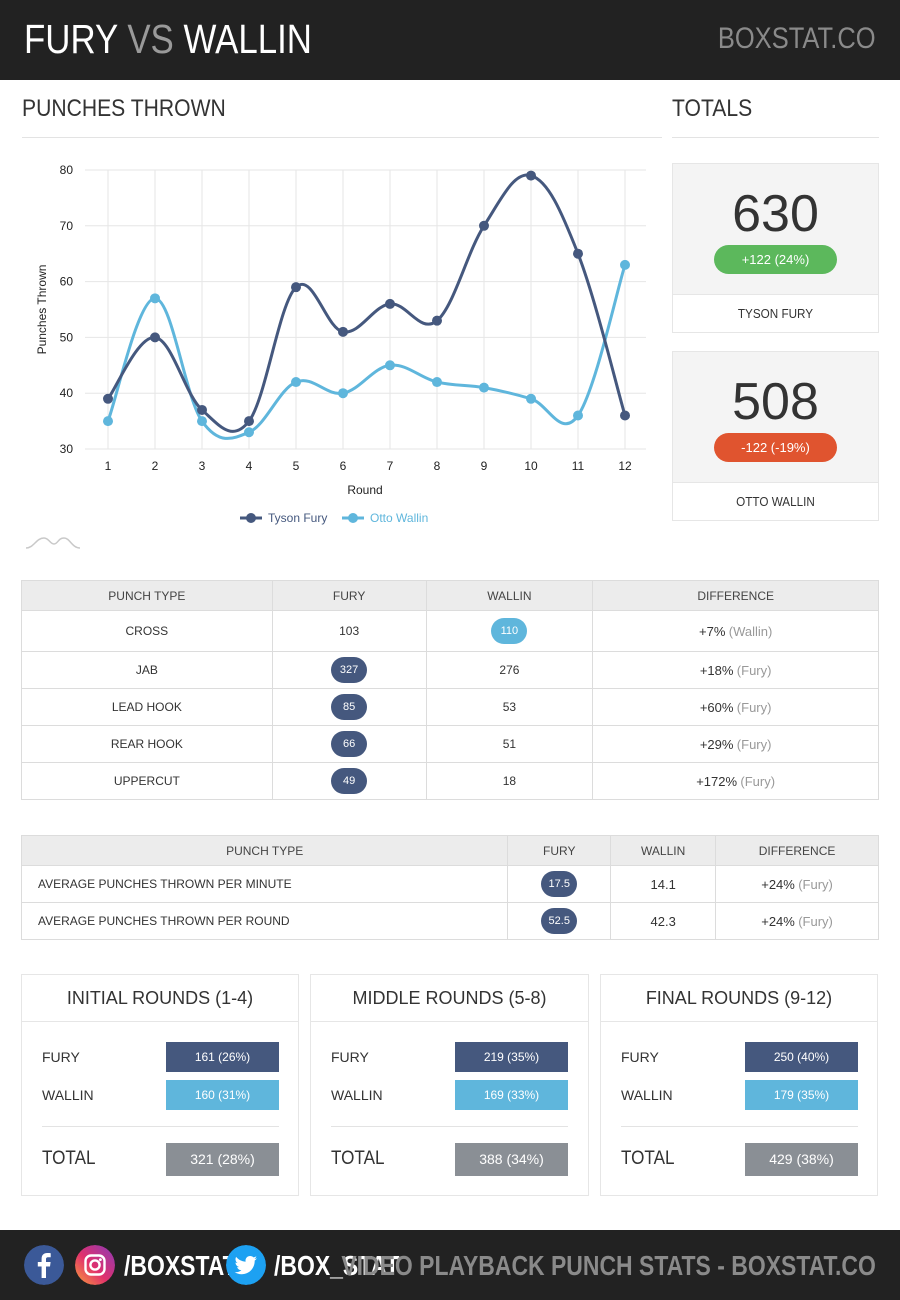 This screenshot has height=1300, width=900. What do you see at coordinates (390, 466) in the screenshot?
I see `x-tick-label: 7` at bounding box center [390, 466].